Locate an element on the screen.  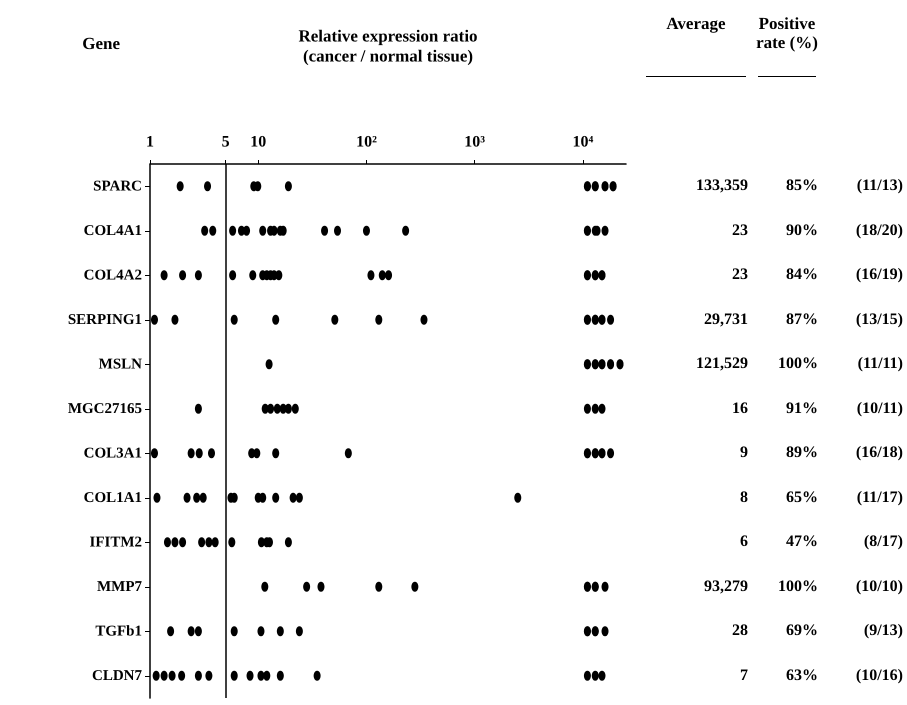
text: (10/10) is located at coordinates (879, 586).